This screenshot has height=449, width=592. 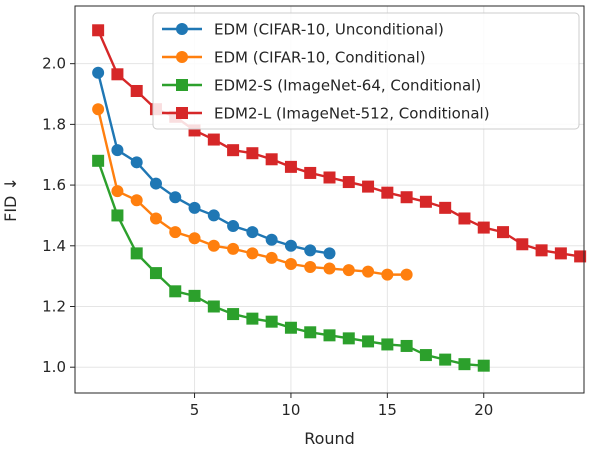 I want to click on x-tick-label: 10, so click(x=290, y=410).